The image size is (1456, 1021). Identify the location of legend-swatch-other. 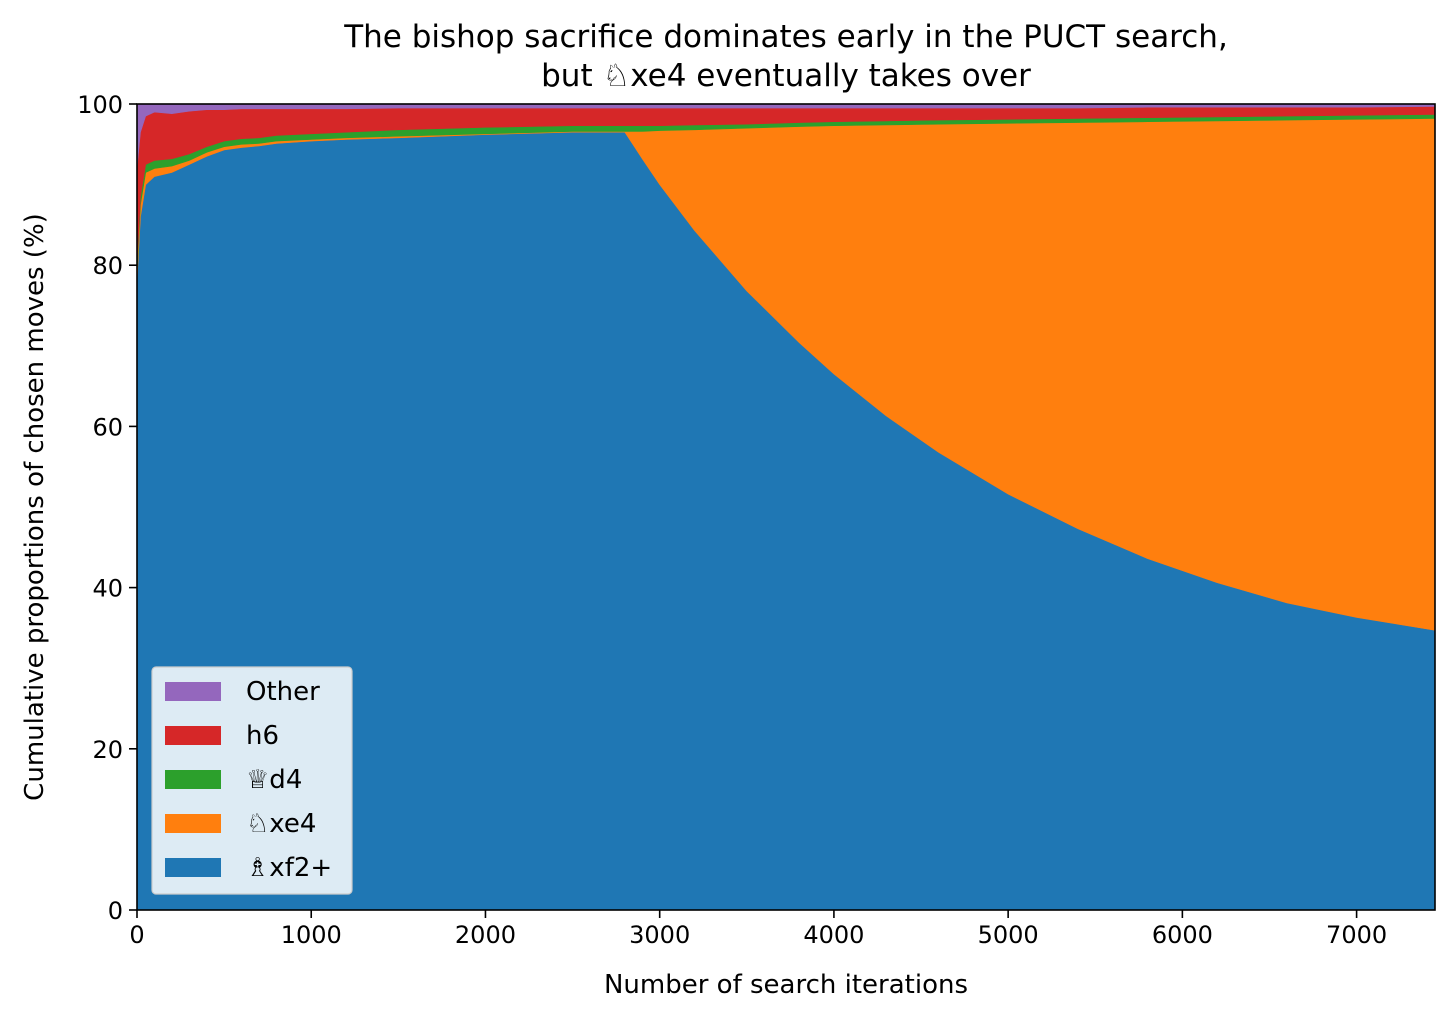
(193, 691).